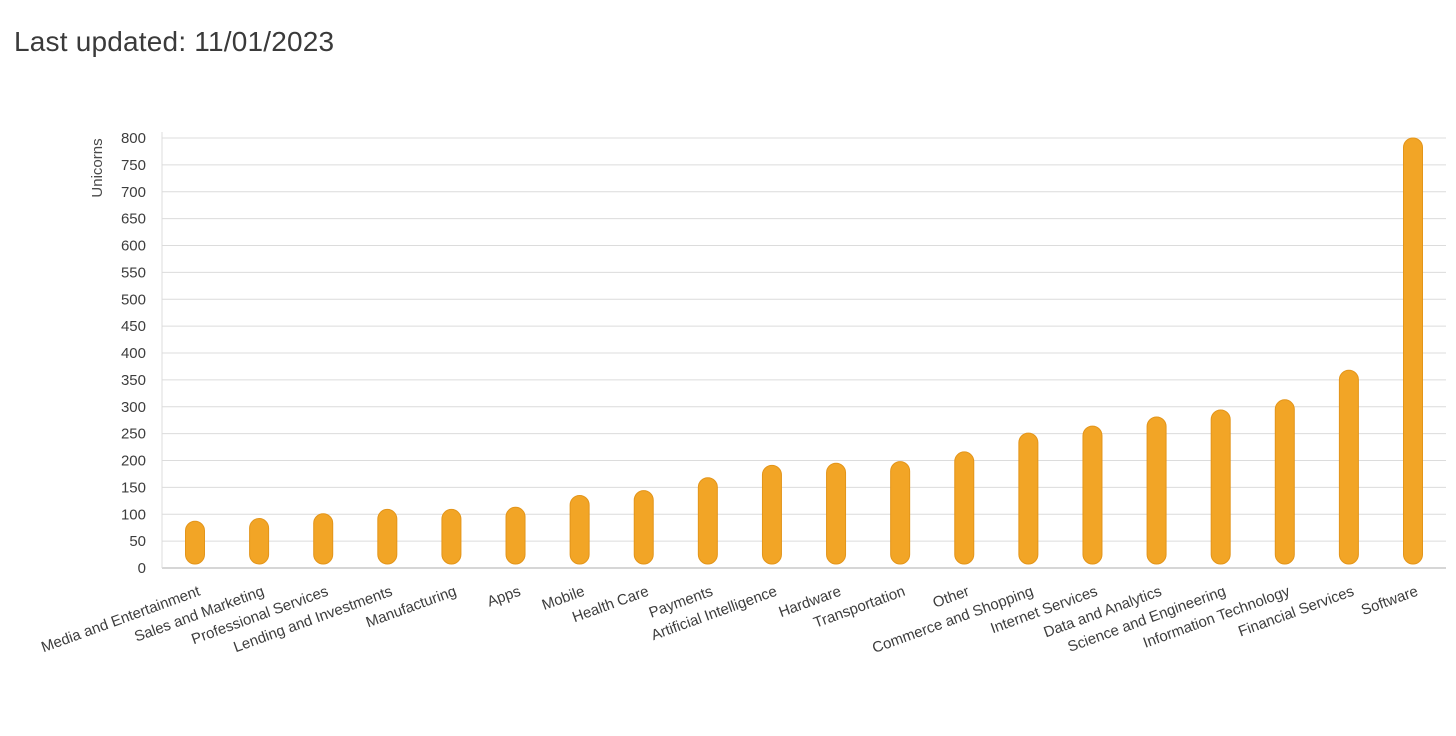 This screenshot has width=1456, height=736. Describe the element at coordinates (133, 461) in the screenshot. I see `y-tick-label: 200` at that location.